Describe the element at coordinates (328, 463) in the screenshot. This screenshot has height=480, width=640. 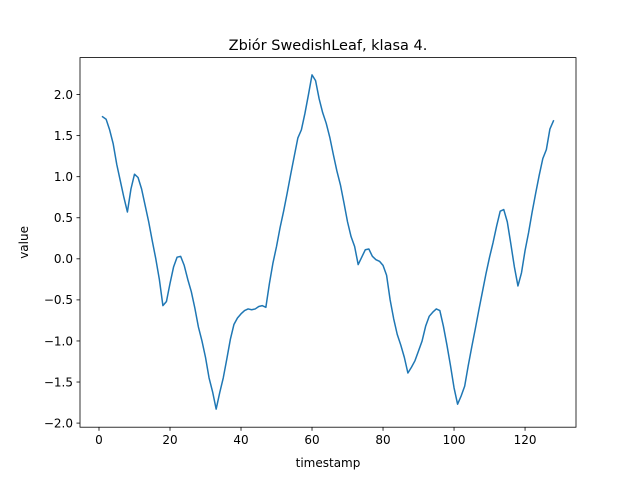
I see `x-axis-label: timestamp` at that location.